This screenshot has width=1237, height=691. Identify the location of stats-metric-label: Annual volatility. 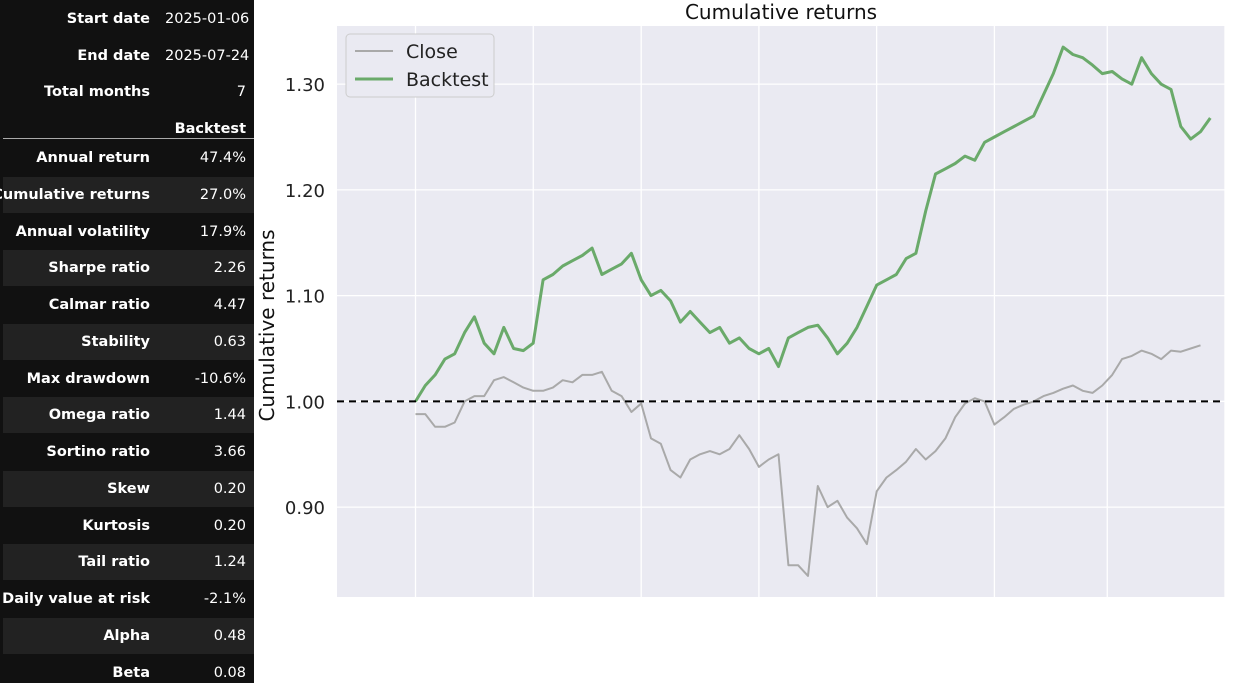
(82, 231).